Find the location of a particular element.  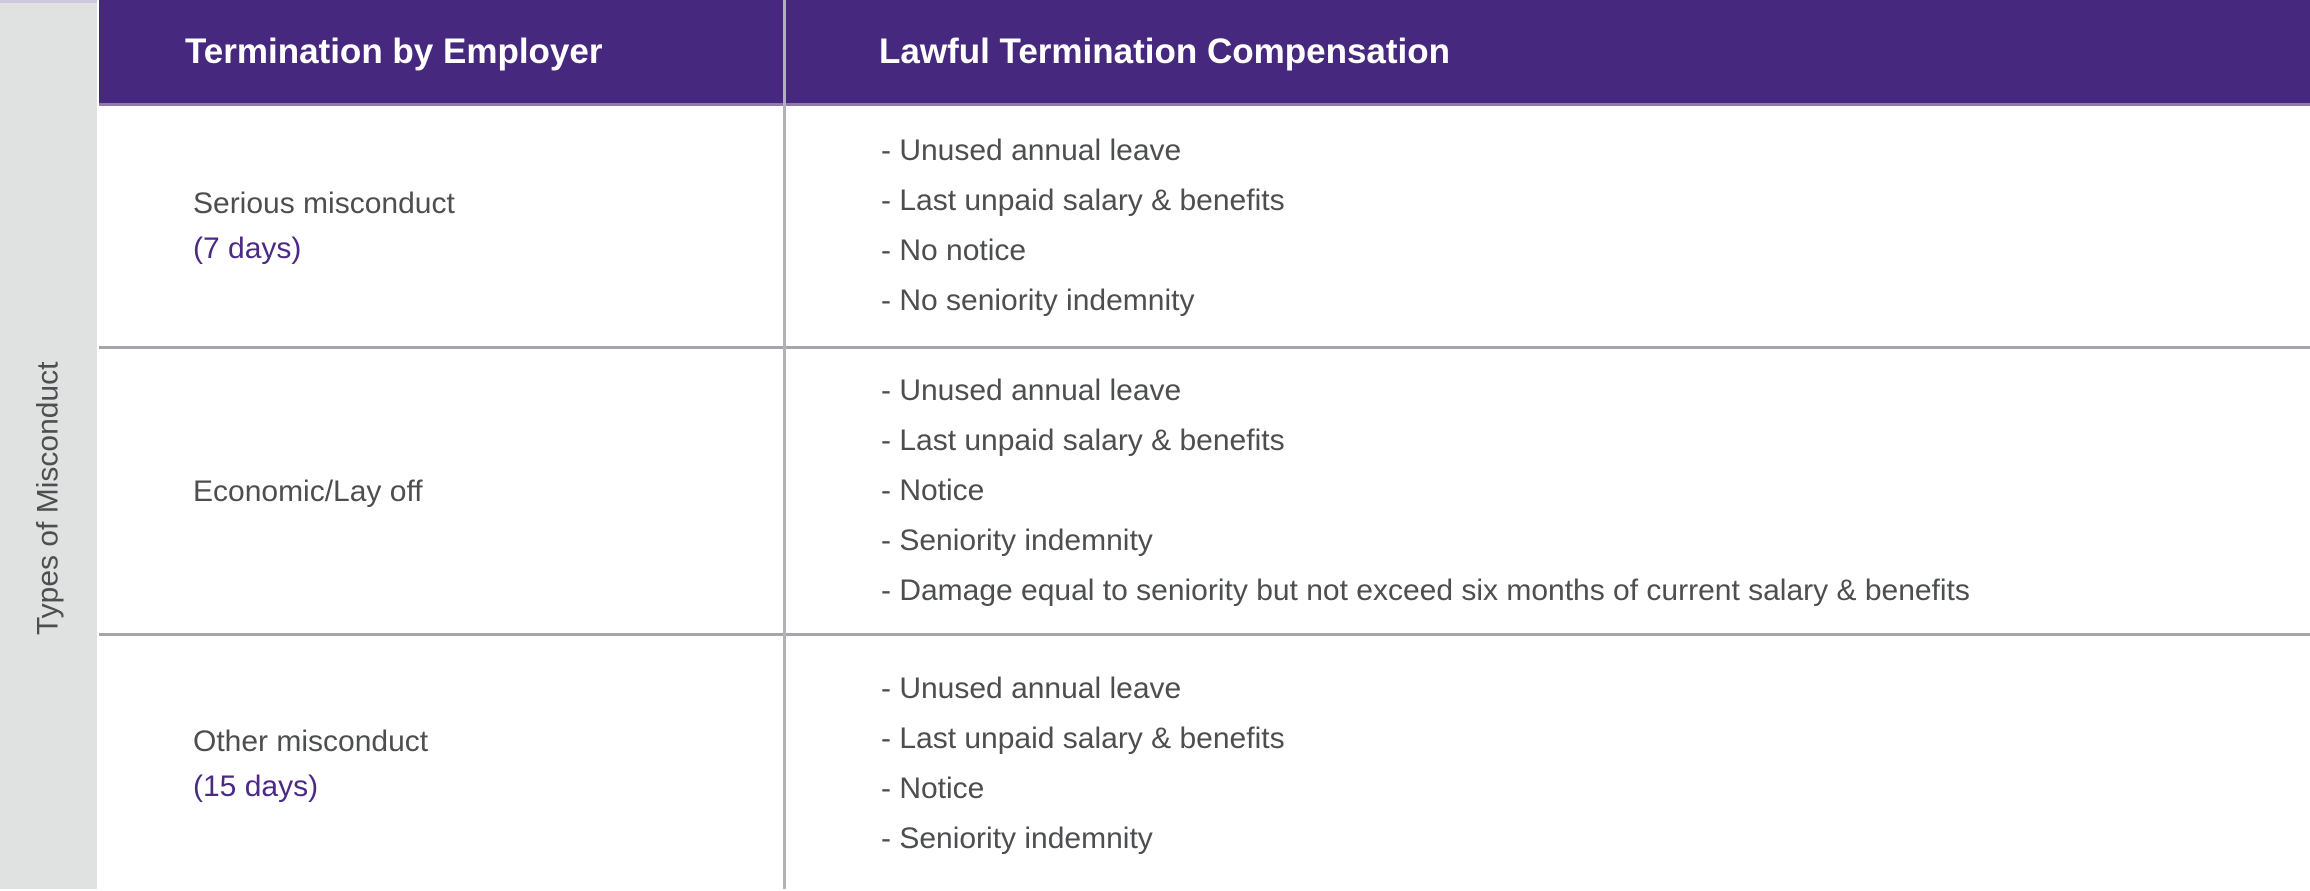

cell-termination-type: Other misconduct (15 days) is located at coordinates (441, 763).